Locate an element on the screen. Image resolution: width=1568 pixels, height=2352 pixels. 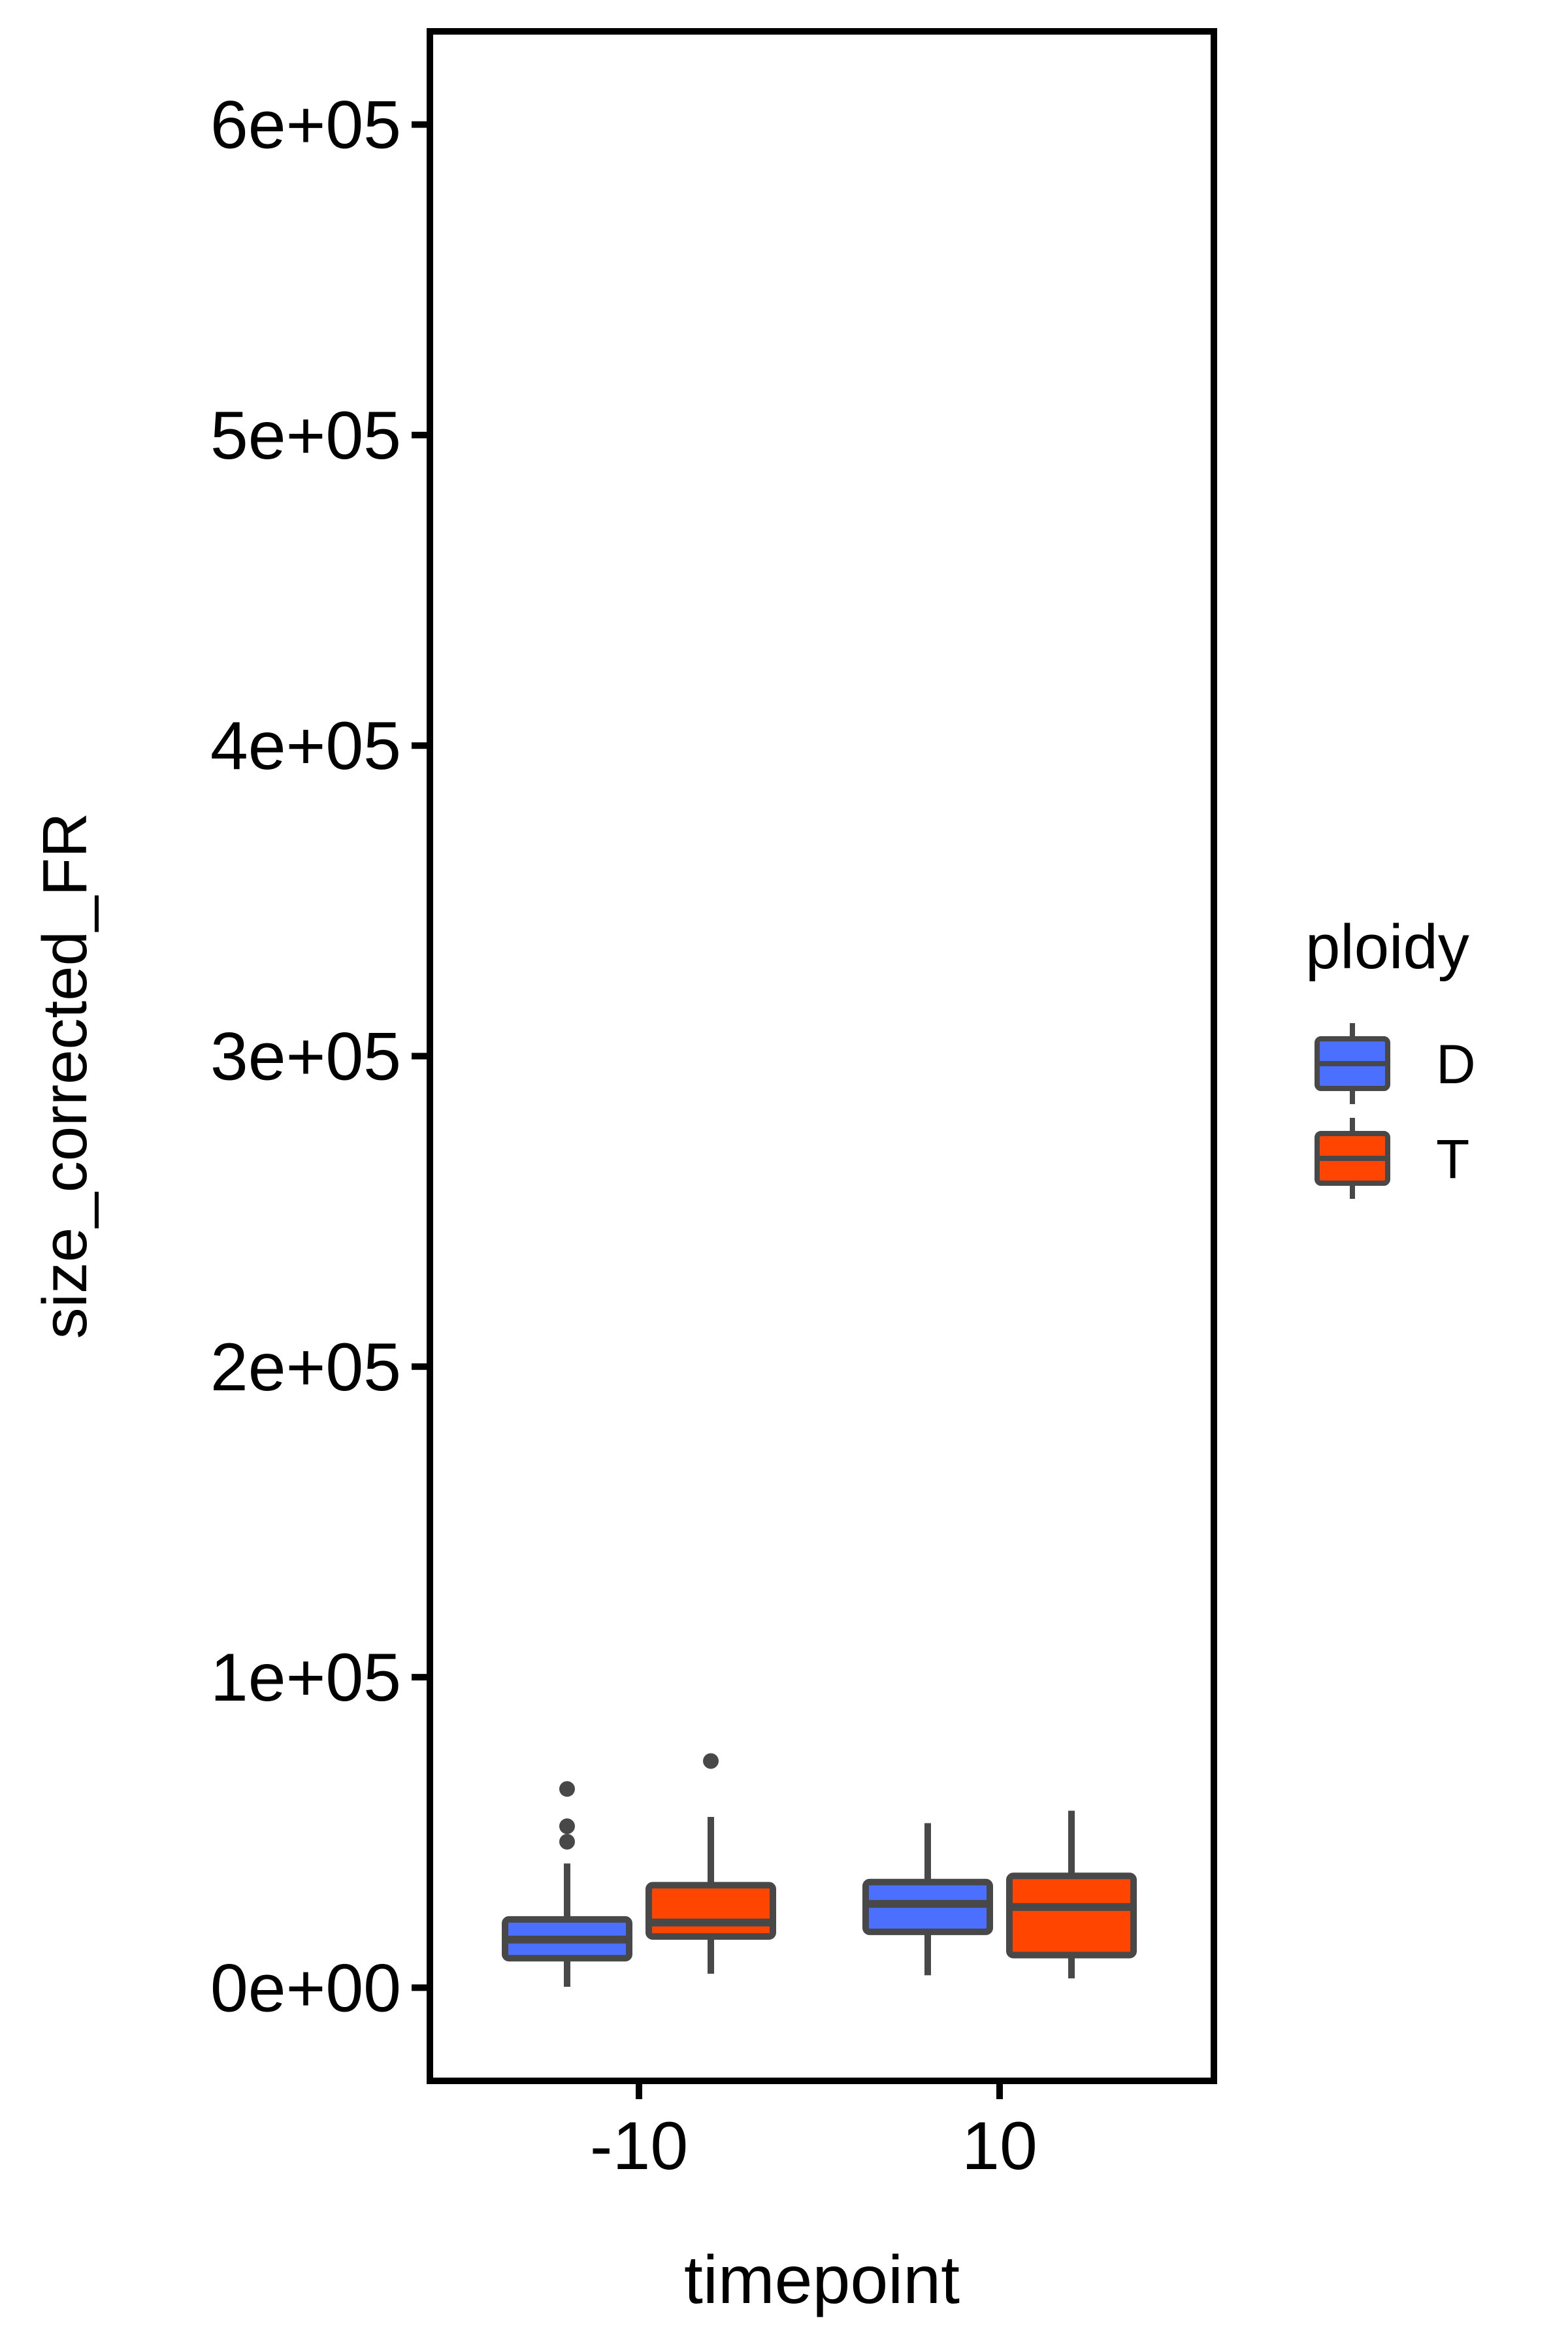
legend-item-label: D is located at coordinates (1456, 1064).